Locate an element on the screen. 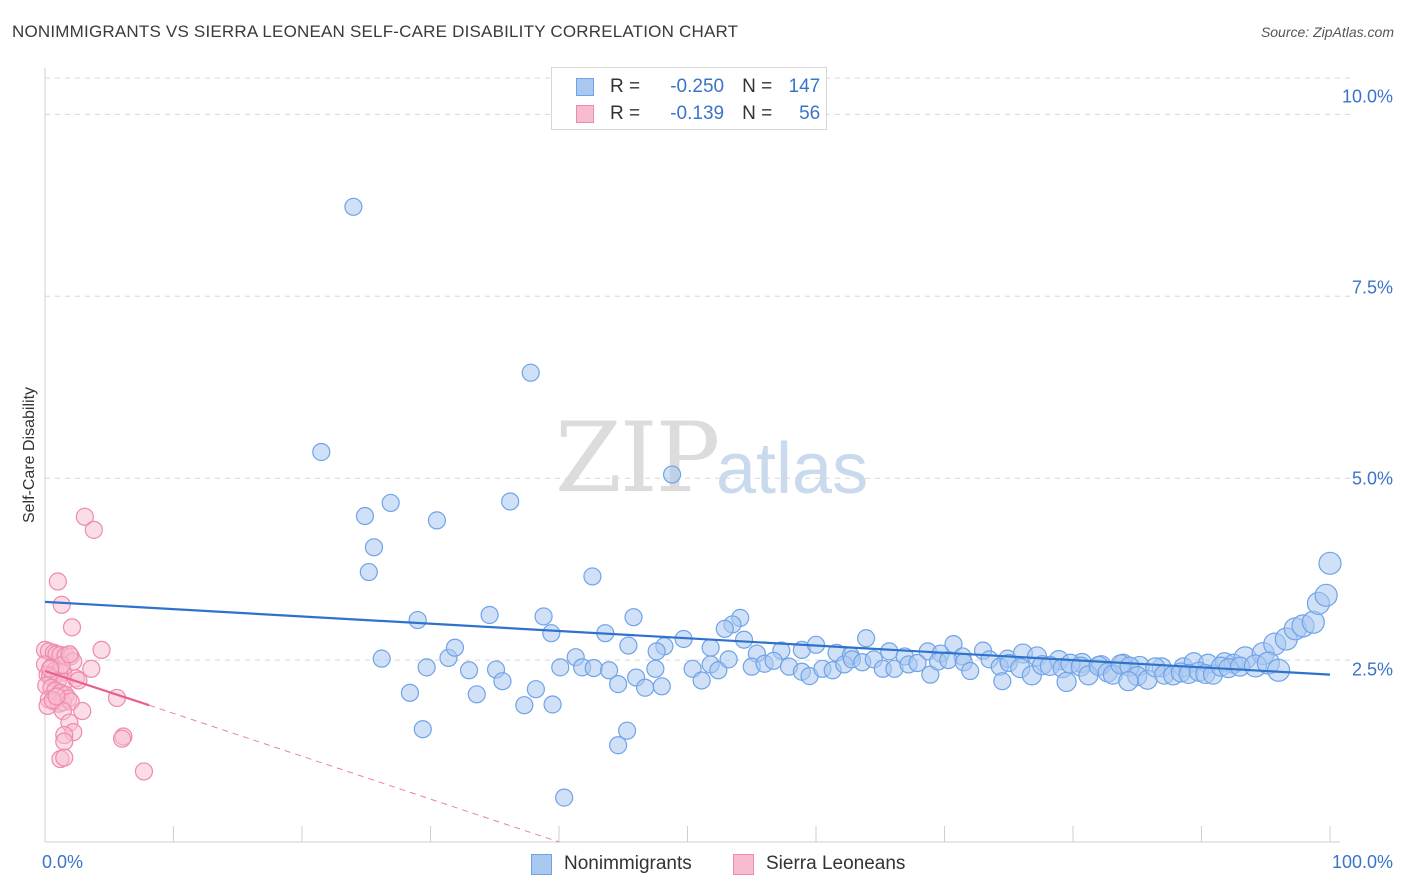 This screenshot has width=1406, height=892. y-tick-label: 2.5% is located at coordinates (1372, 669).